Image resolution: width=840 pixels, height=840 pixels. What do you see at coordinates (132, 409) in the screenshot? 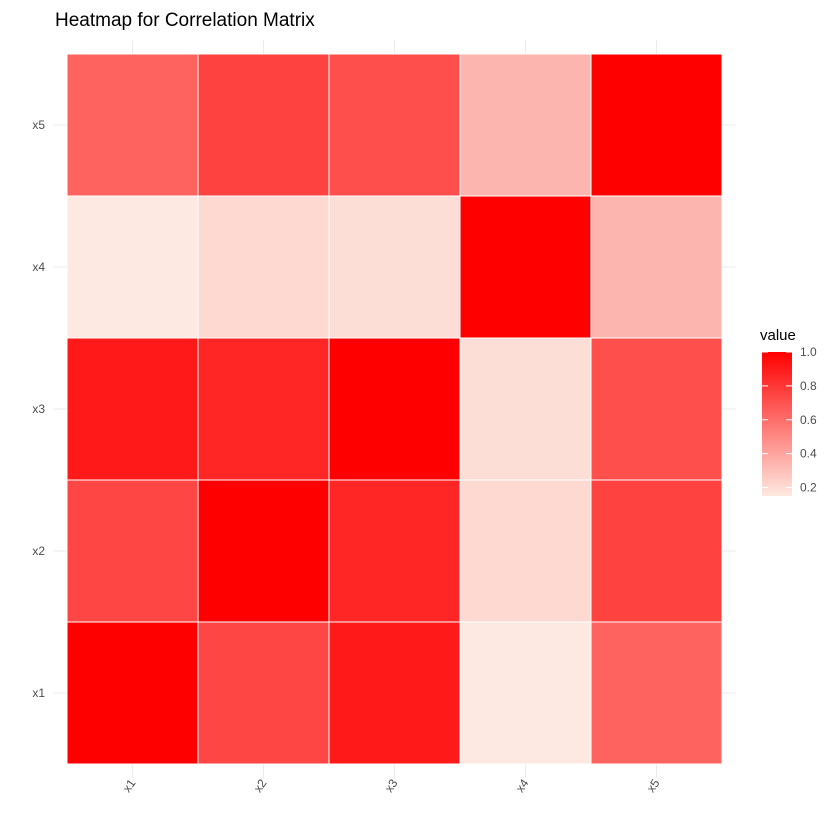
I see `heatmap-cell-x3-x1` at bounding box center [132, 409].